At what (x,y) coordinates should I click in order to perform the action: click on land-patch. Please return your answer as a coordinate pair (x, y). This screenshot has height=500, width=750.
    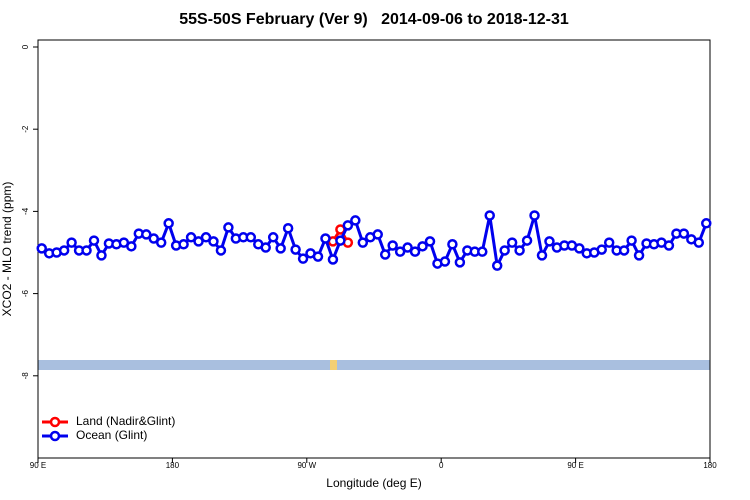
    Looking at the image, I should click on (333, 365).